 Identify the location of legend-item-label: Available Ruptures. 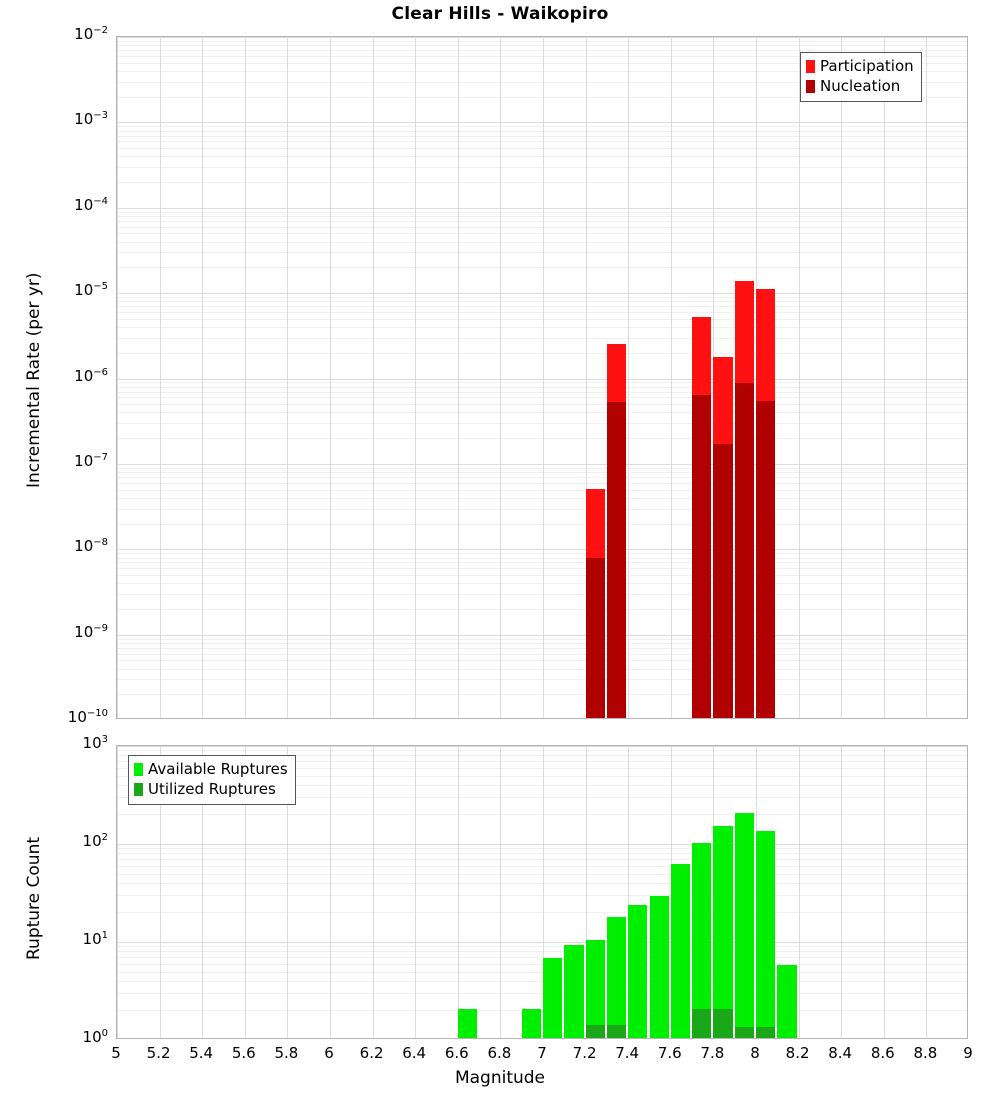
(218, 769).